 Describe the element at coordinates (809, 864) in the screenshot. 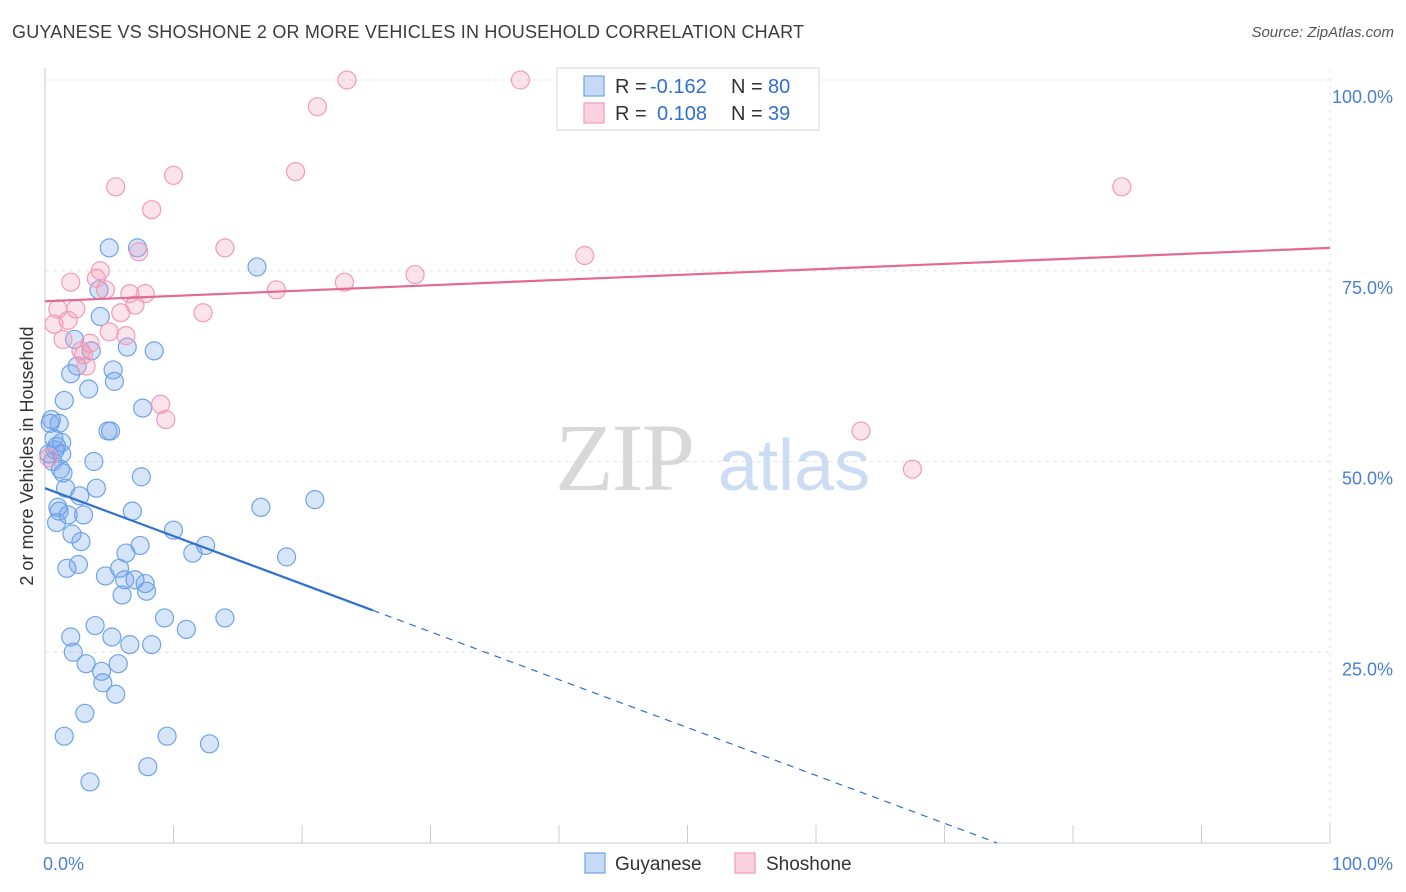

I see `bottom-legend-label-shoshone: Shoshone` at that location.